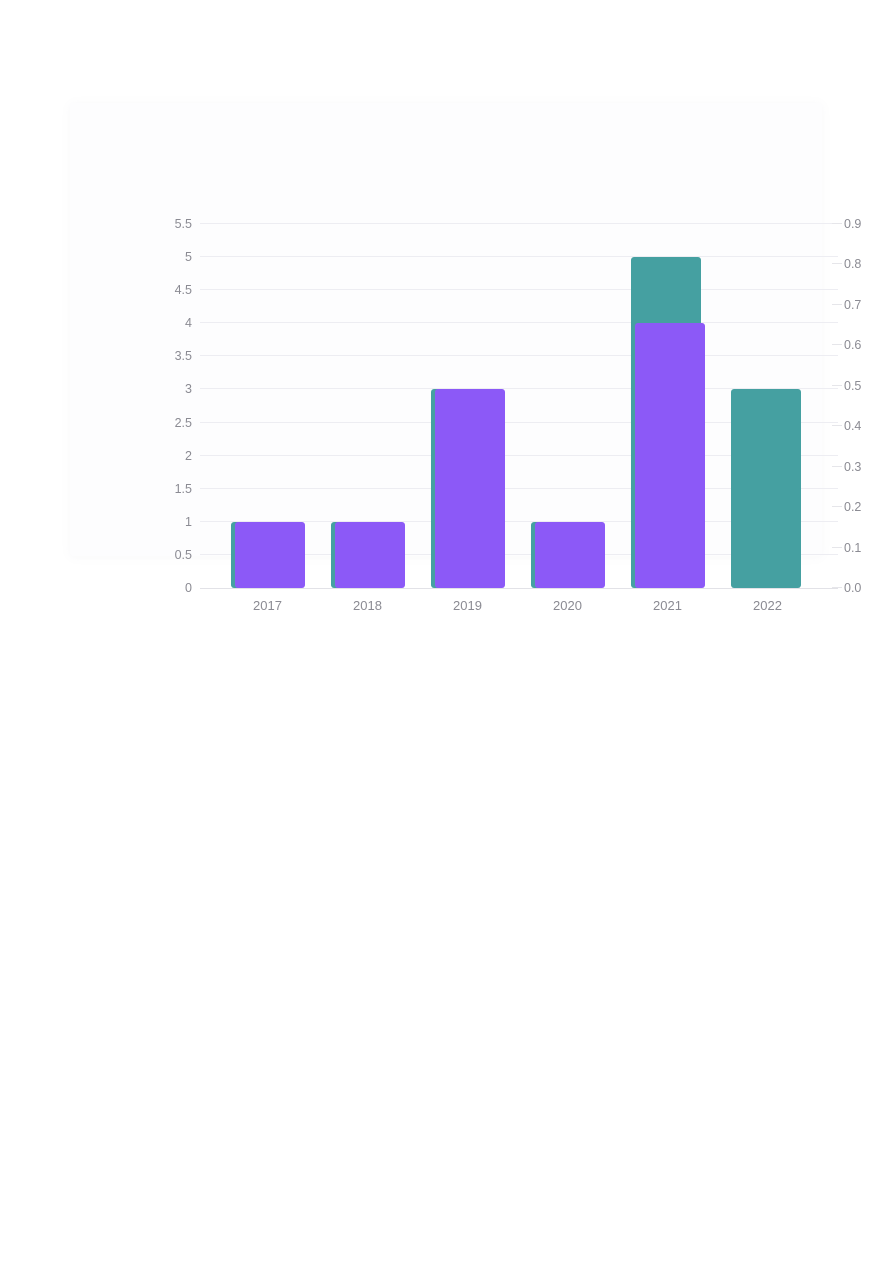  I want to click on right-axis-label: 0.3, so click(853, 466).